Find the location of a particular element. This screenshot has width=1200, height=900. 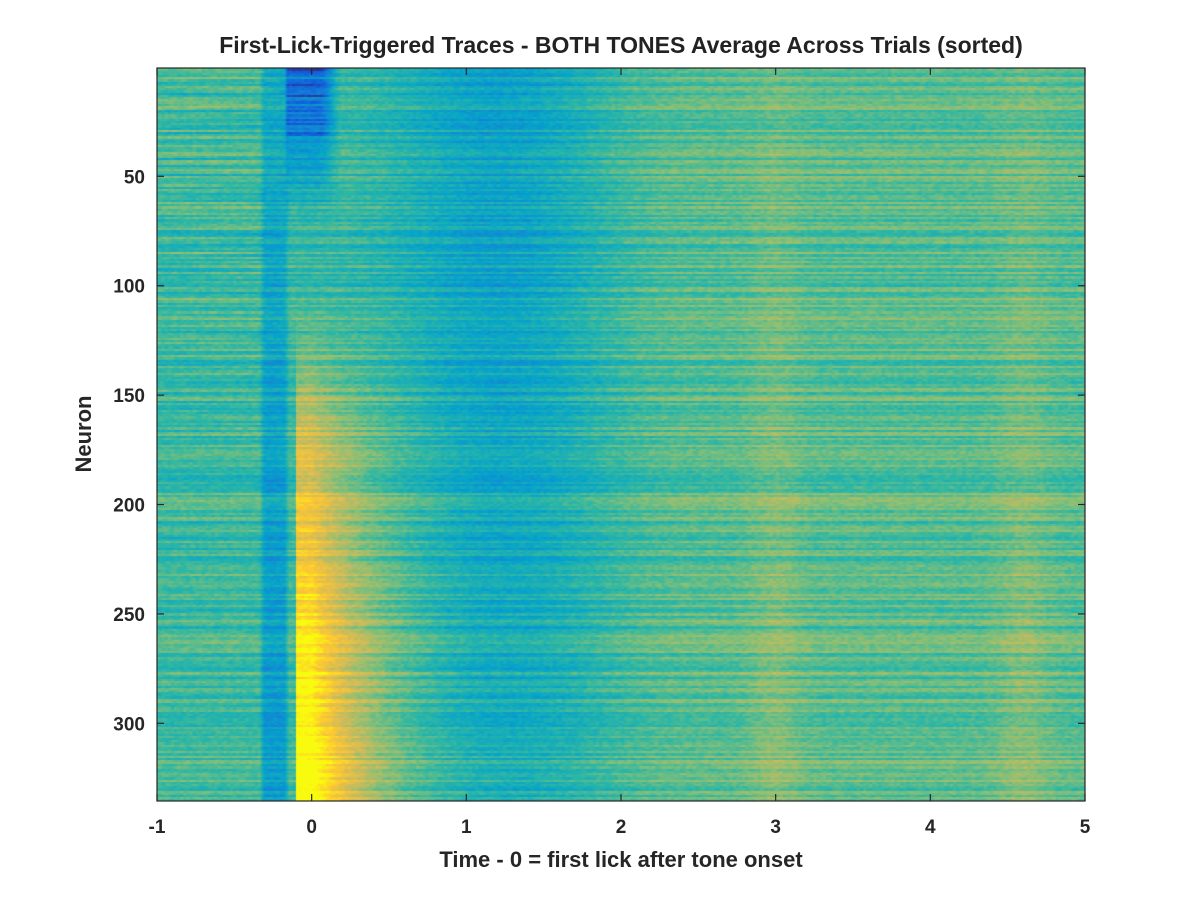

x-tick-label: -1 is located at coordinates (157, 827).